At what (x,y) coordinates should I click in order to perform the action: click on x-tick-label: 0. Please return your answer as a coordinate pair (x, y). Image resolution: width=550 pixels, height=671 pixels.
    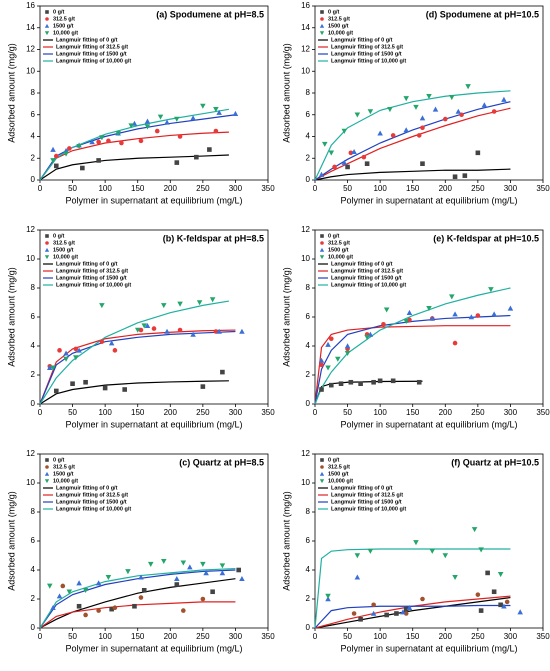
    Looking at the image, I should click on (40, 188).